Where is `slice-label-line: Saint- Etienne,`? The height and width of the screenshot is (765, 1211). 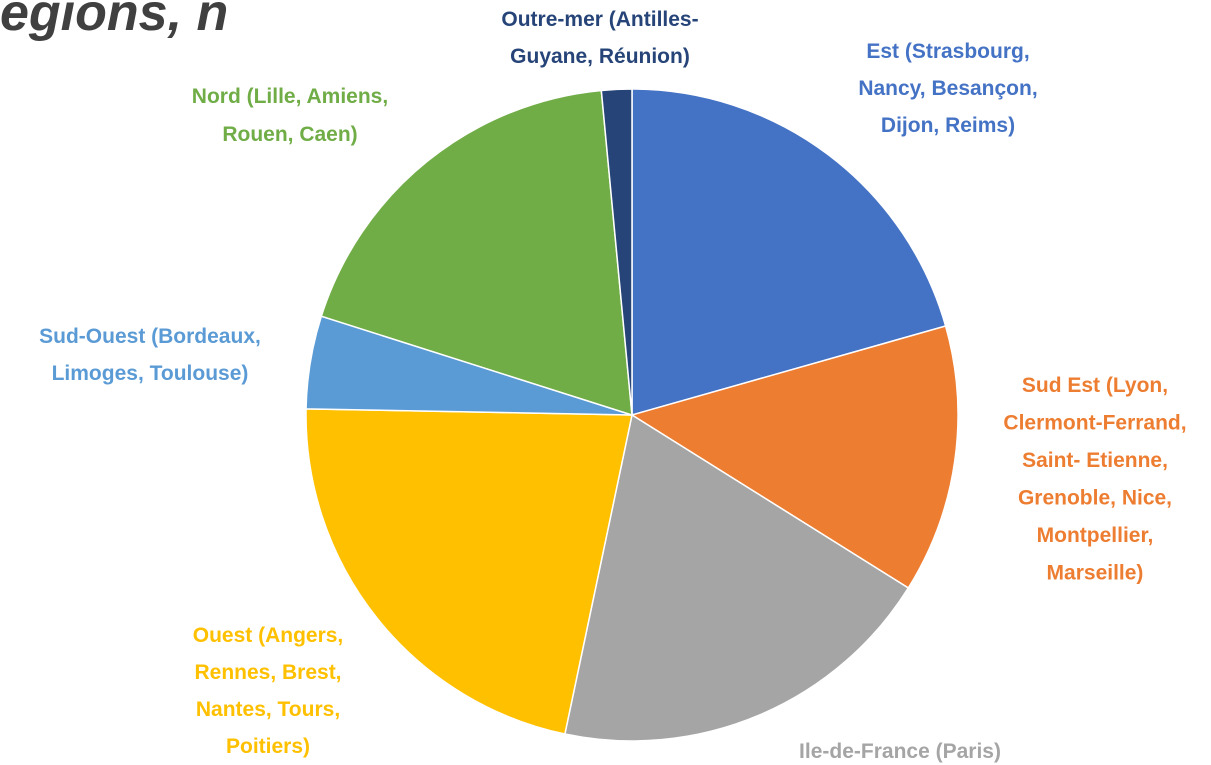
slice-label-line: Saint- Etienne, is located at coordinates (1095, 460).